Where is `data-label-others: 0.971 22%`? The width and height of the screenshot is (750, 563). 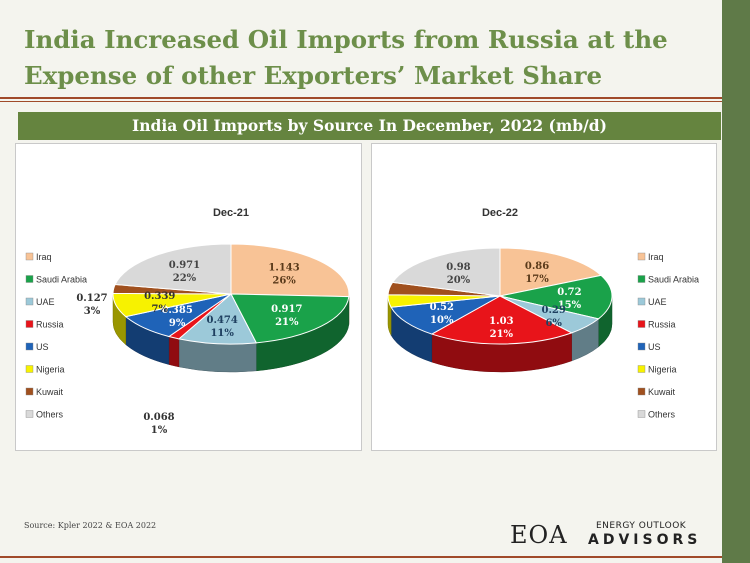 data-label-others: 0.971 22% is located at coordinates (184, 272).